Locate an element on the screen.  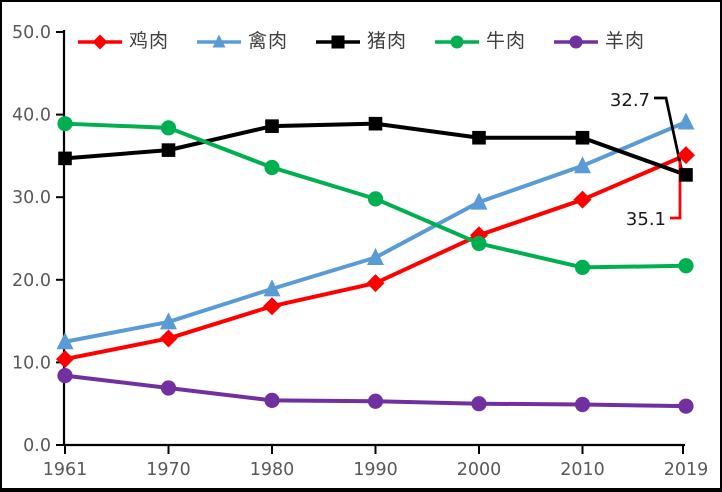
x-tick-label: 1961 is located at coordinates (65, 470).